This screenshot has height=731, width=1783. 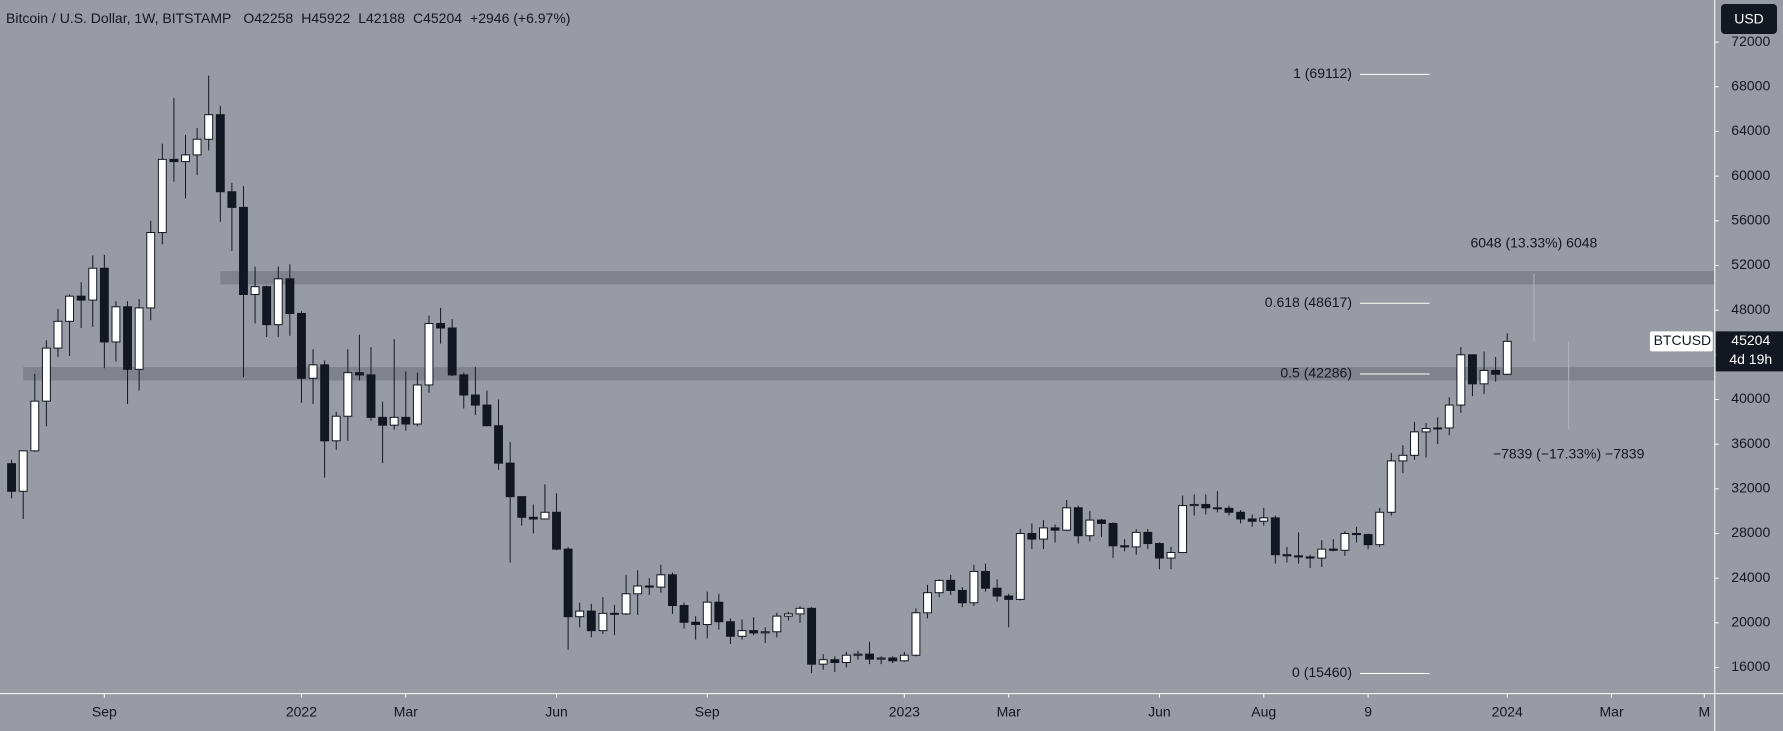 What do you see at coordinates (1705, 711) in the screenshot?
I see `x-tick-label: M` at bounding box center [1705, 711].